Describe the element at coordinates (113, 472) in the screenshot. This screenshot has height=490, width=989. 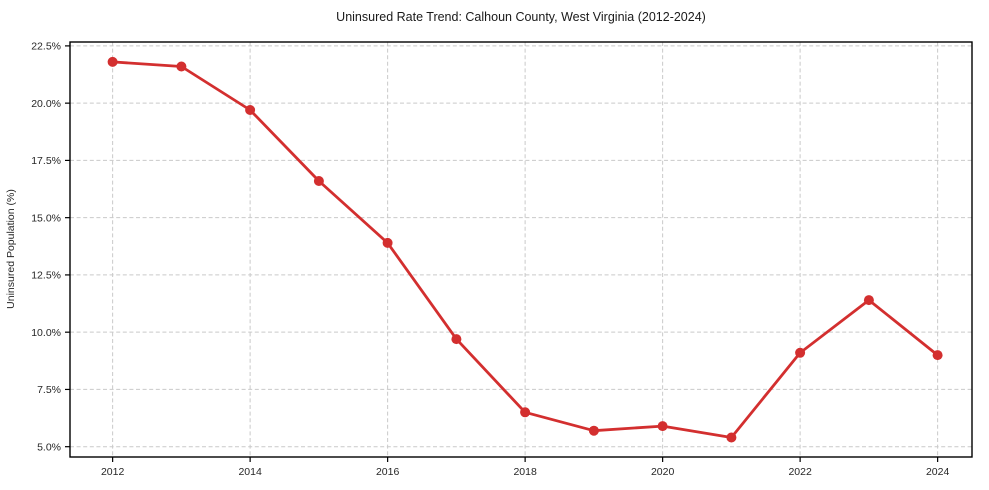
I see `x-tick-label: 2012` at that location.